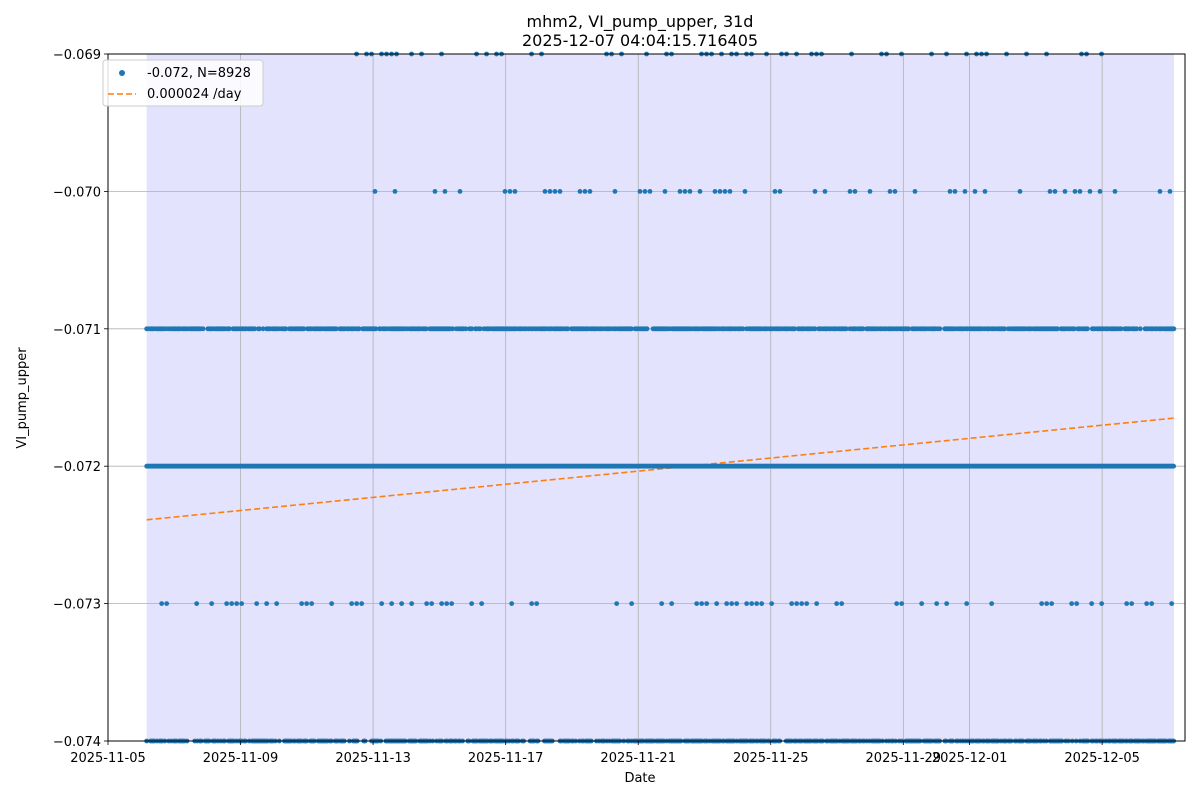 This screenshot has width=1200, height=804. What do you see at coordinates (970, 758) in the screenshot?
I see `x-tick-label: 2025-12-01` at bounding box center [970, 758].